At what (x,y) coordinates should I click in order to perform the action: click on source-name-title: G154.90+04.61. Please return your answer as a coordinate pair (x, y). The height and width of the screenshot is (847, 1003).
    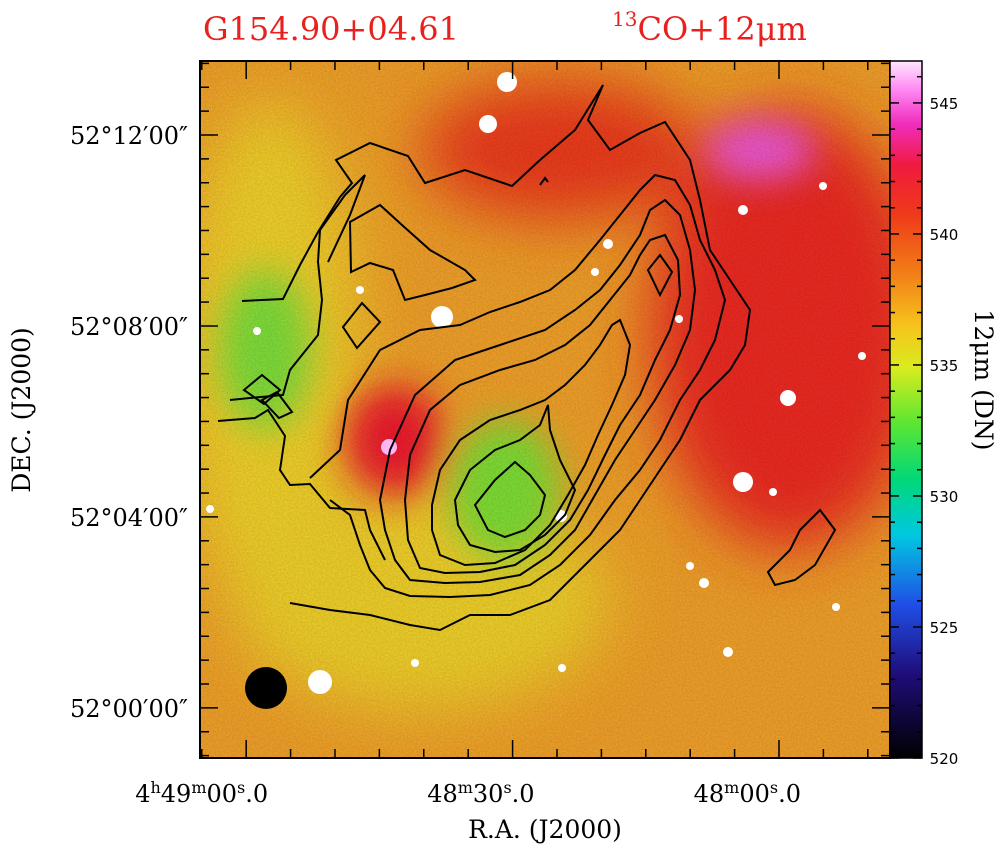
    Looking at the image, I should click on (331, 29).